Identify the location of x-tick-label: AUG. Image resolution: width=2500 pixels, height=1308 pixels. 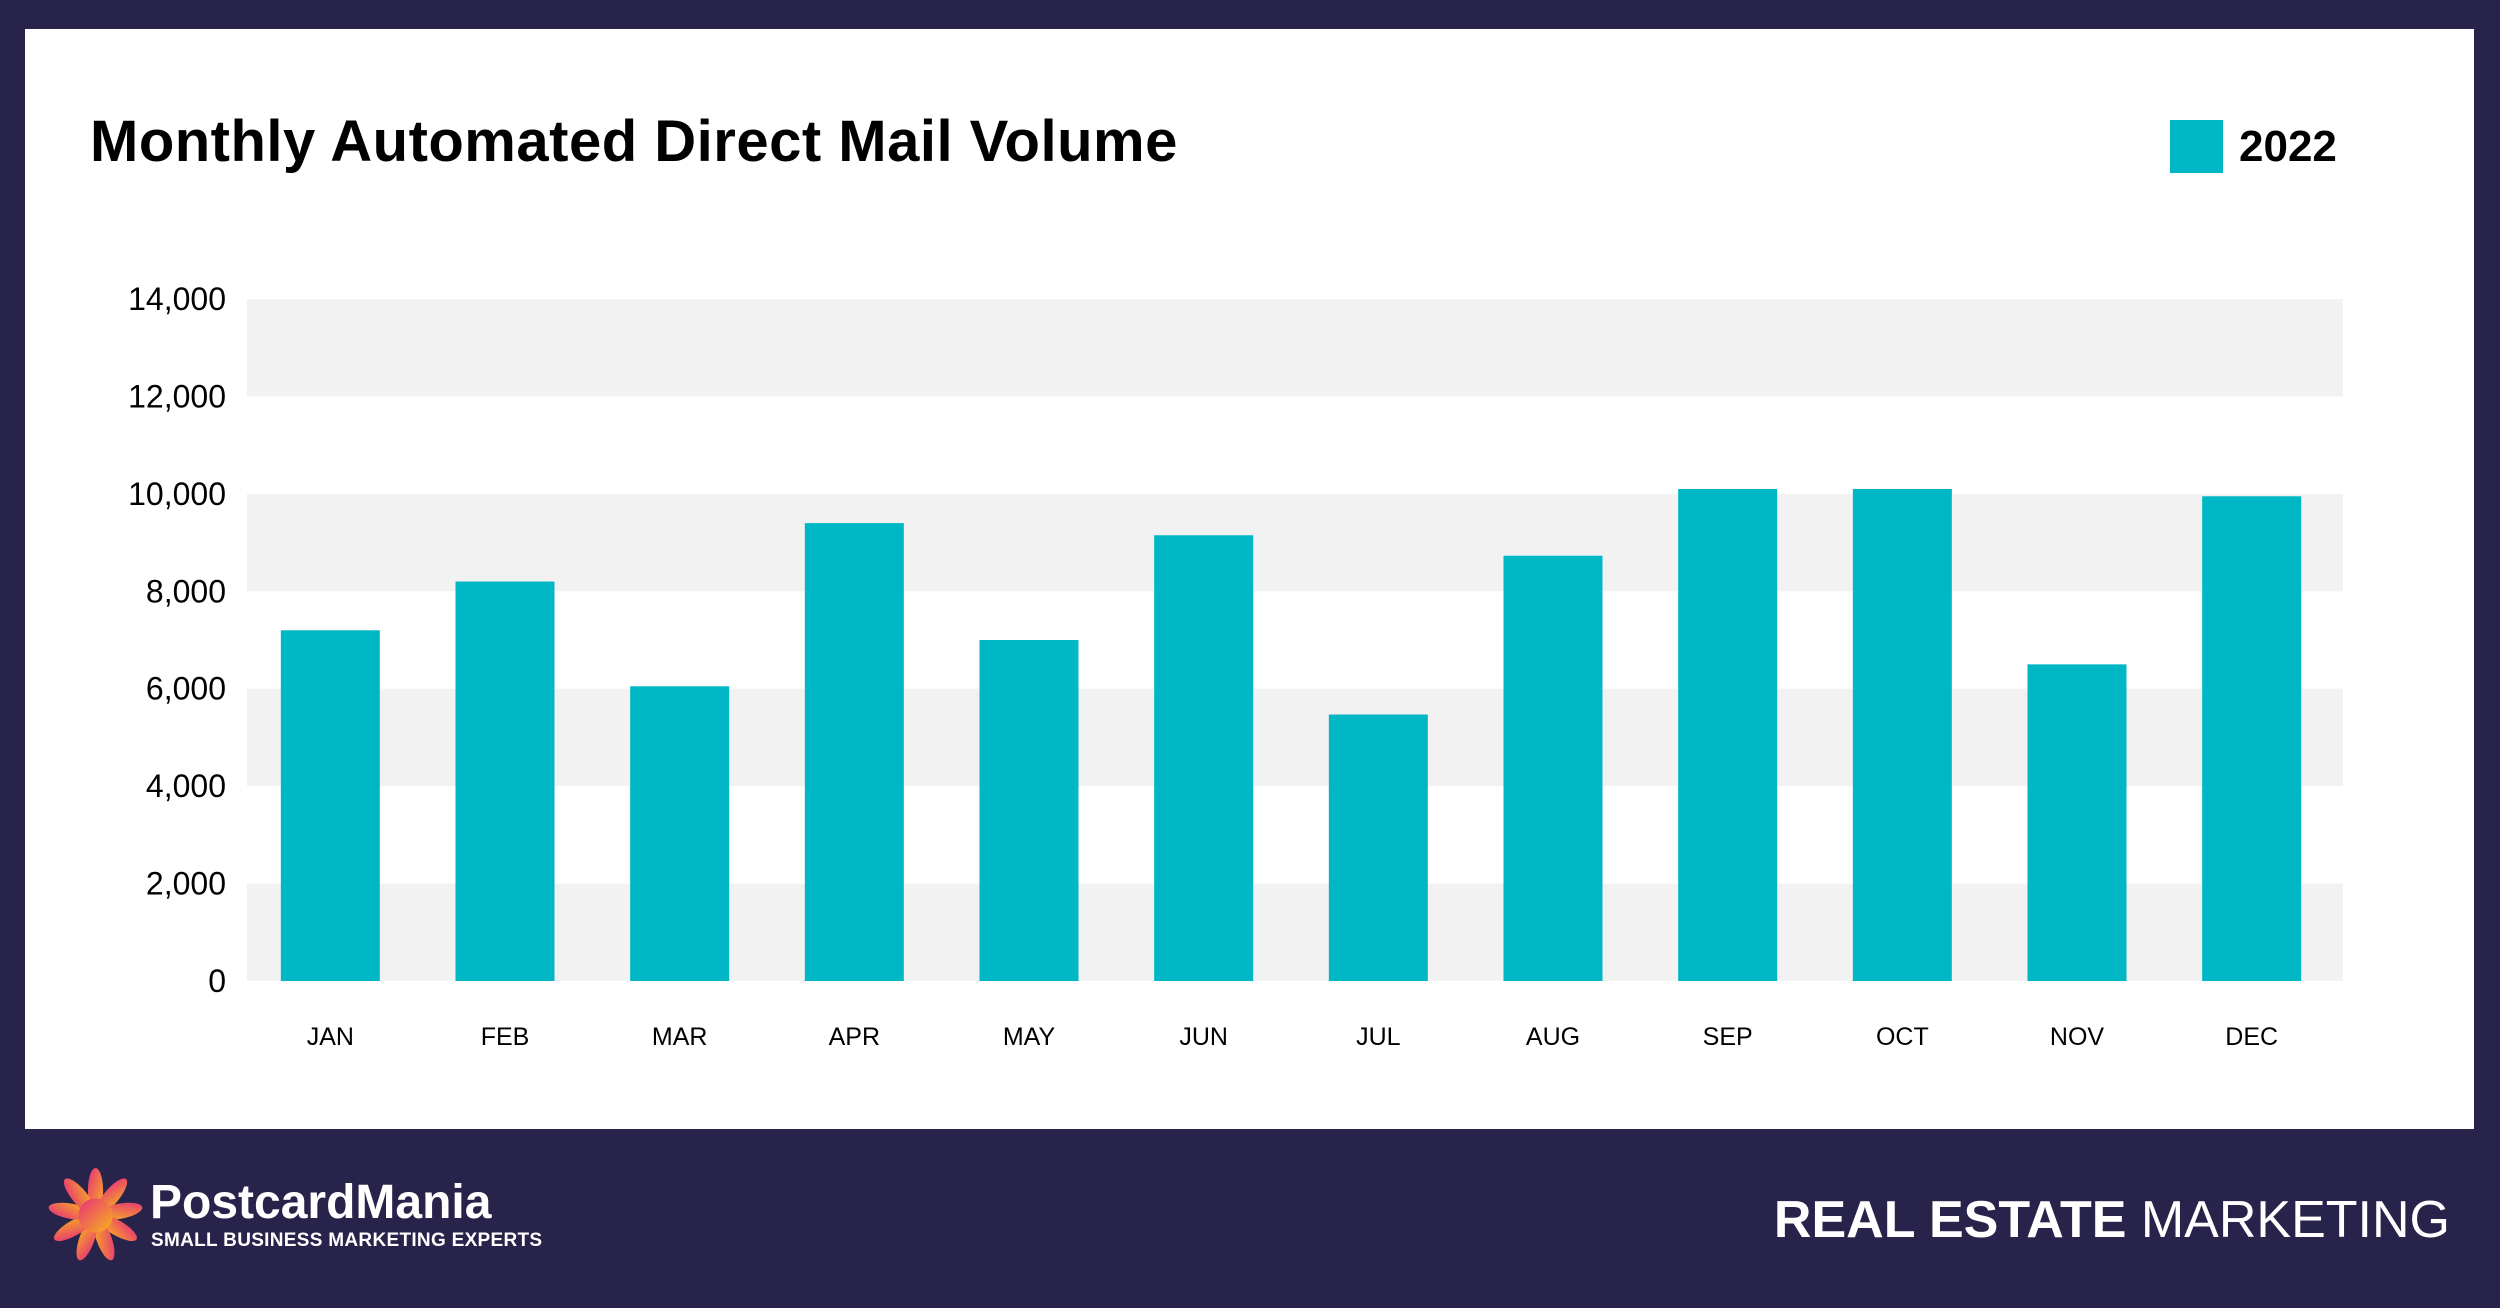
(1553, 1037).